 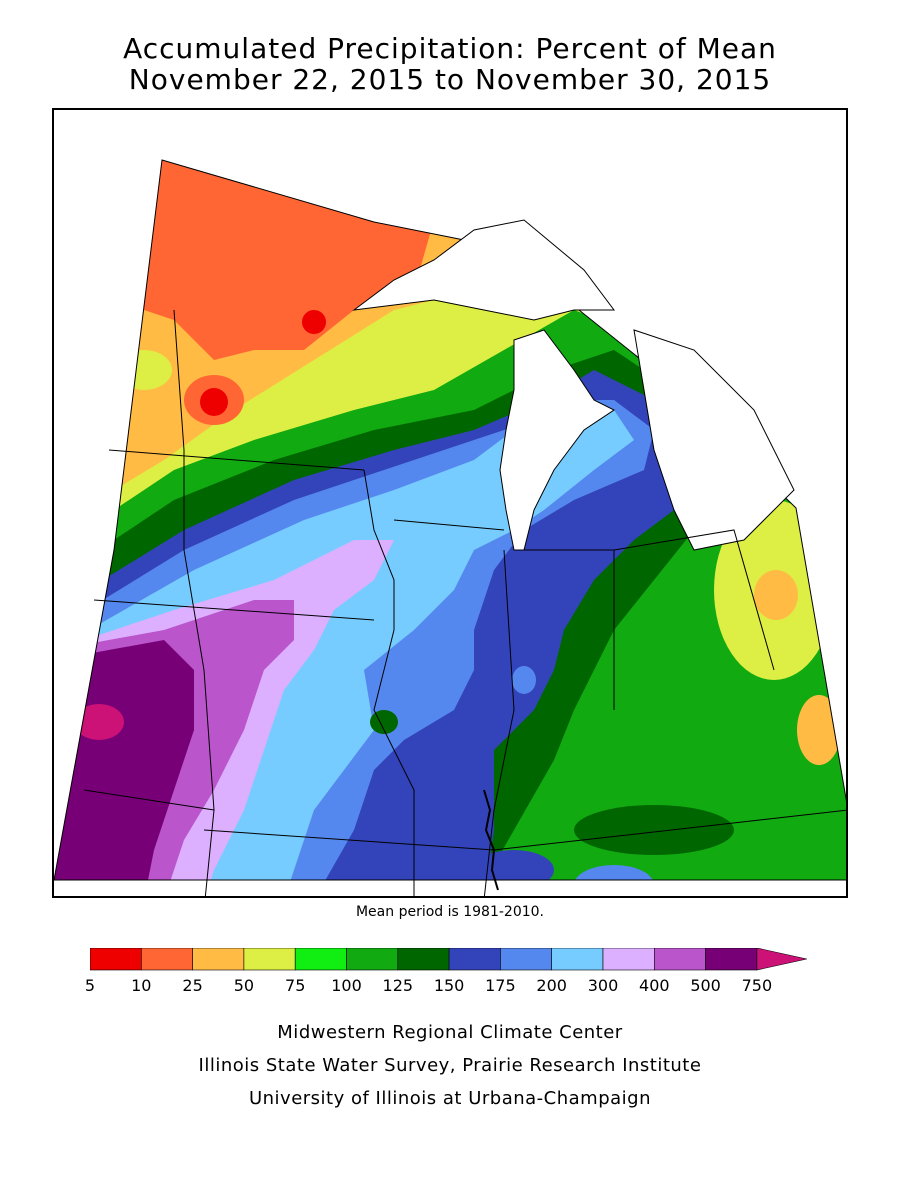 I want to click on legend-tick-125: 125, so click(x=398, y=985).